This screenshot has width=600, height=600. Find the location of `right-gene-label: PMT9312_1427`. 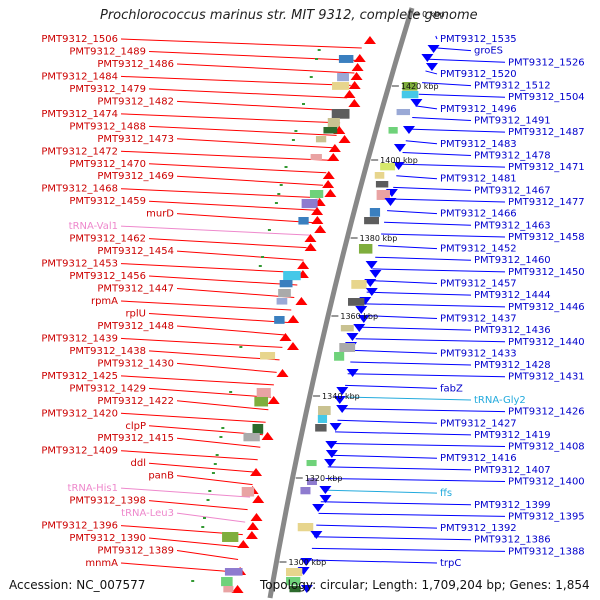

right-gene-label: PMT9312_1427 is located at coordinates (478, 423).